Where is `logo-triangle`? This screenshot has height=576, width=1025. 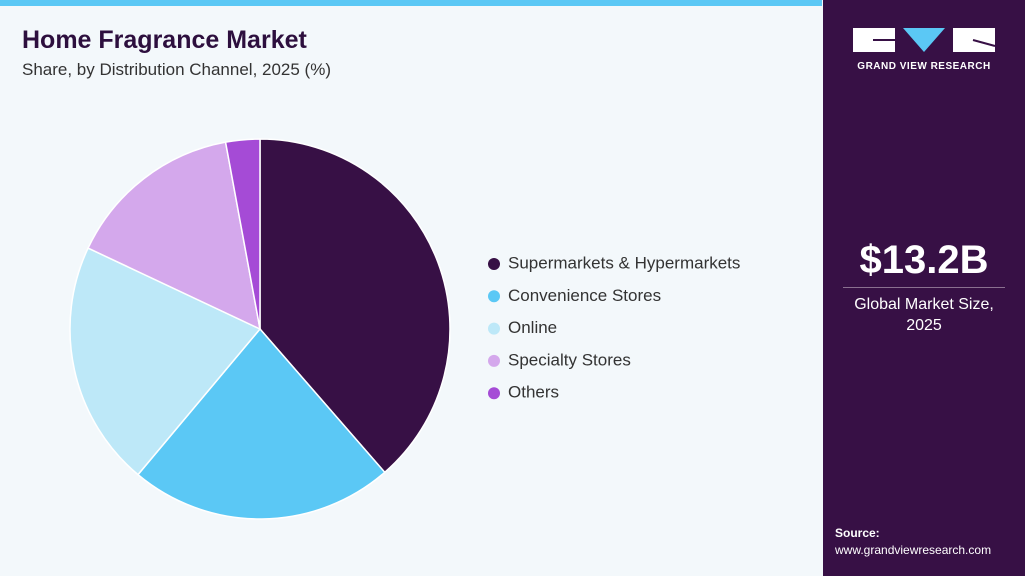
logo-triangle is located at coordinates (924, 40).